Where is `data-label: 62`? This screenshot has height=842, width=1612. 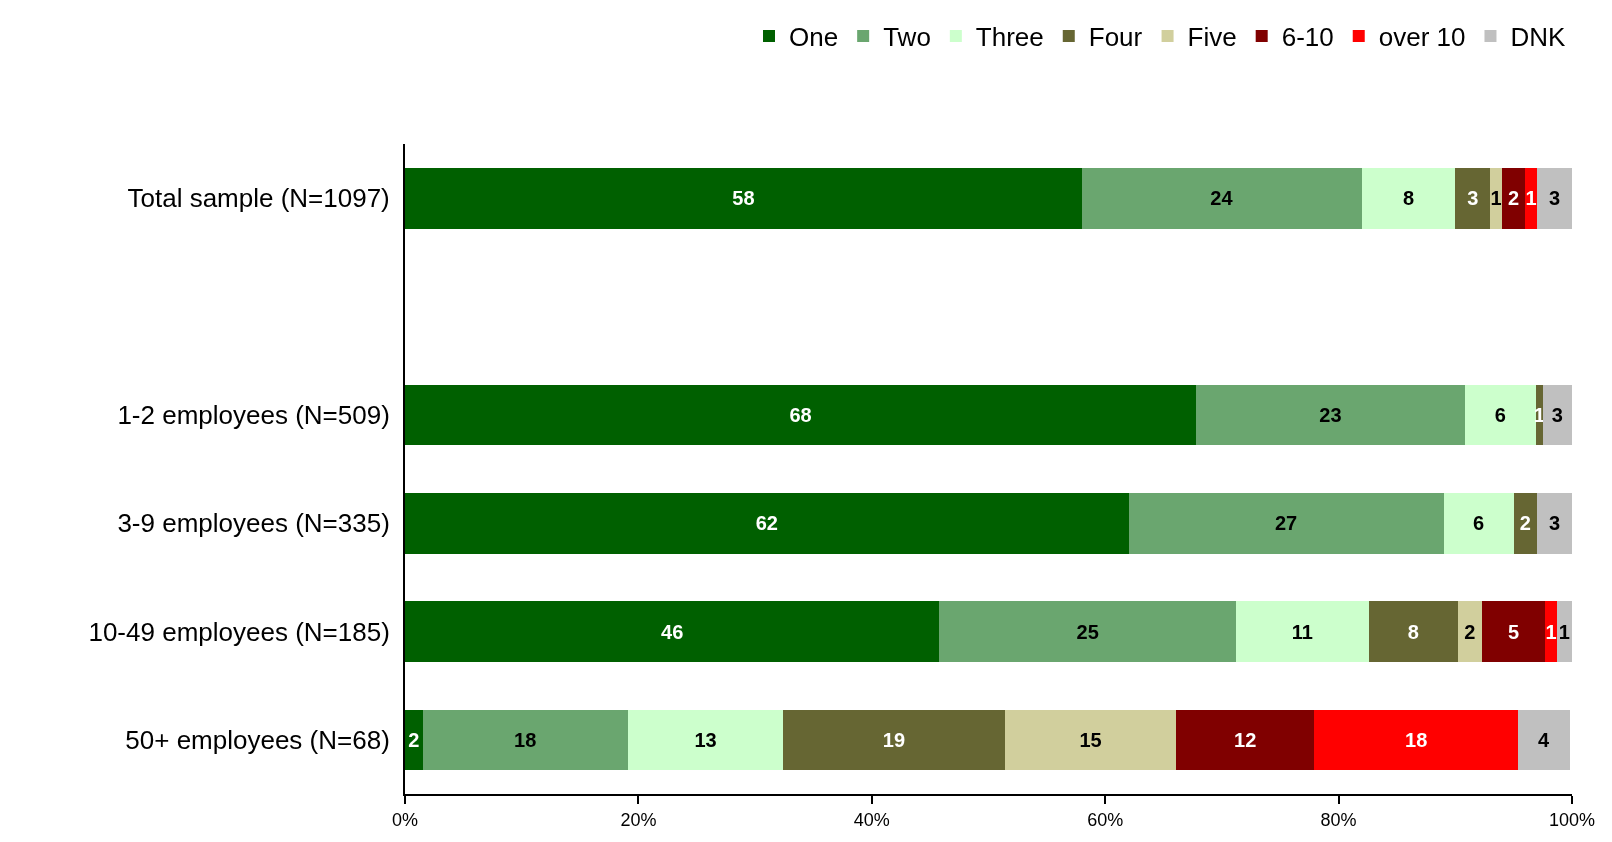 data-label: 62 is located at coordinates (766, 523).